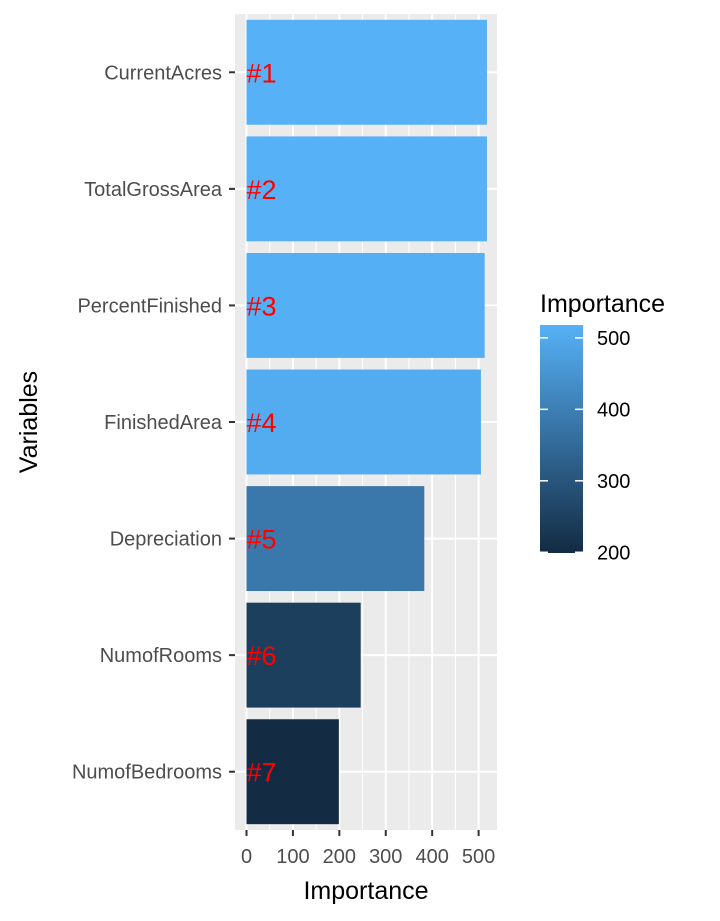  I want to click on bar-numofbedrooms, so click(292, 772).